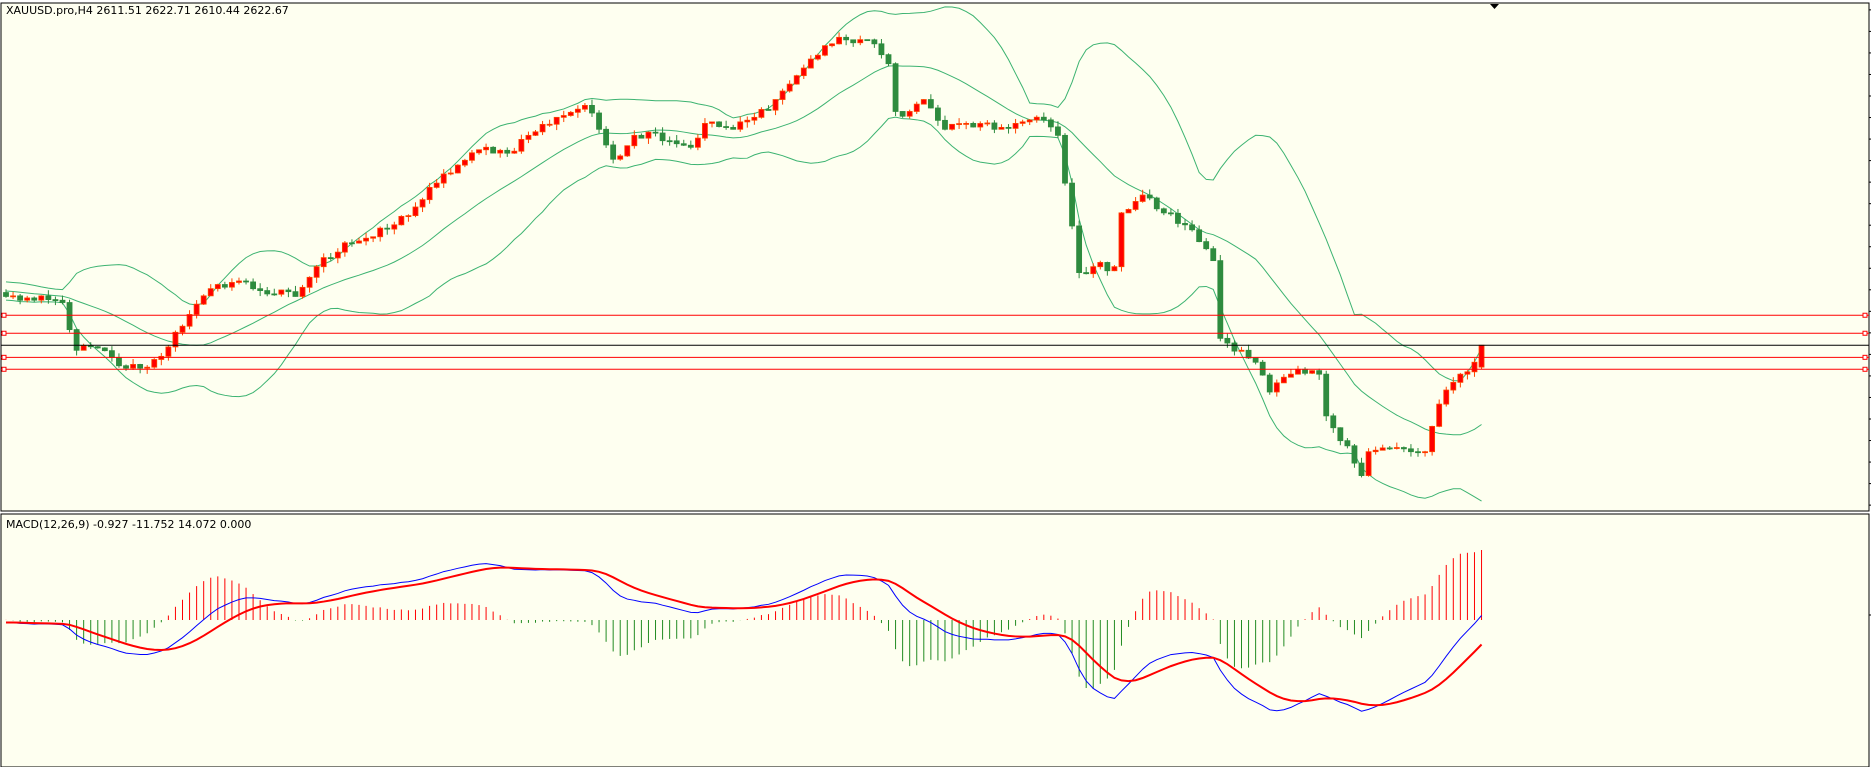  Describe the element at coordinates (935, 342) in the screenshot. I see `horizontal-lines` at that location.